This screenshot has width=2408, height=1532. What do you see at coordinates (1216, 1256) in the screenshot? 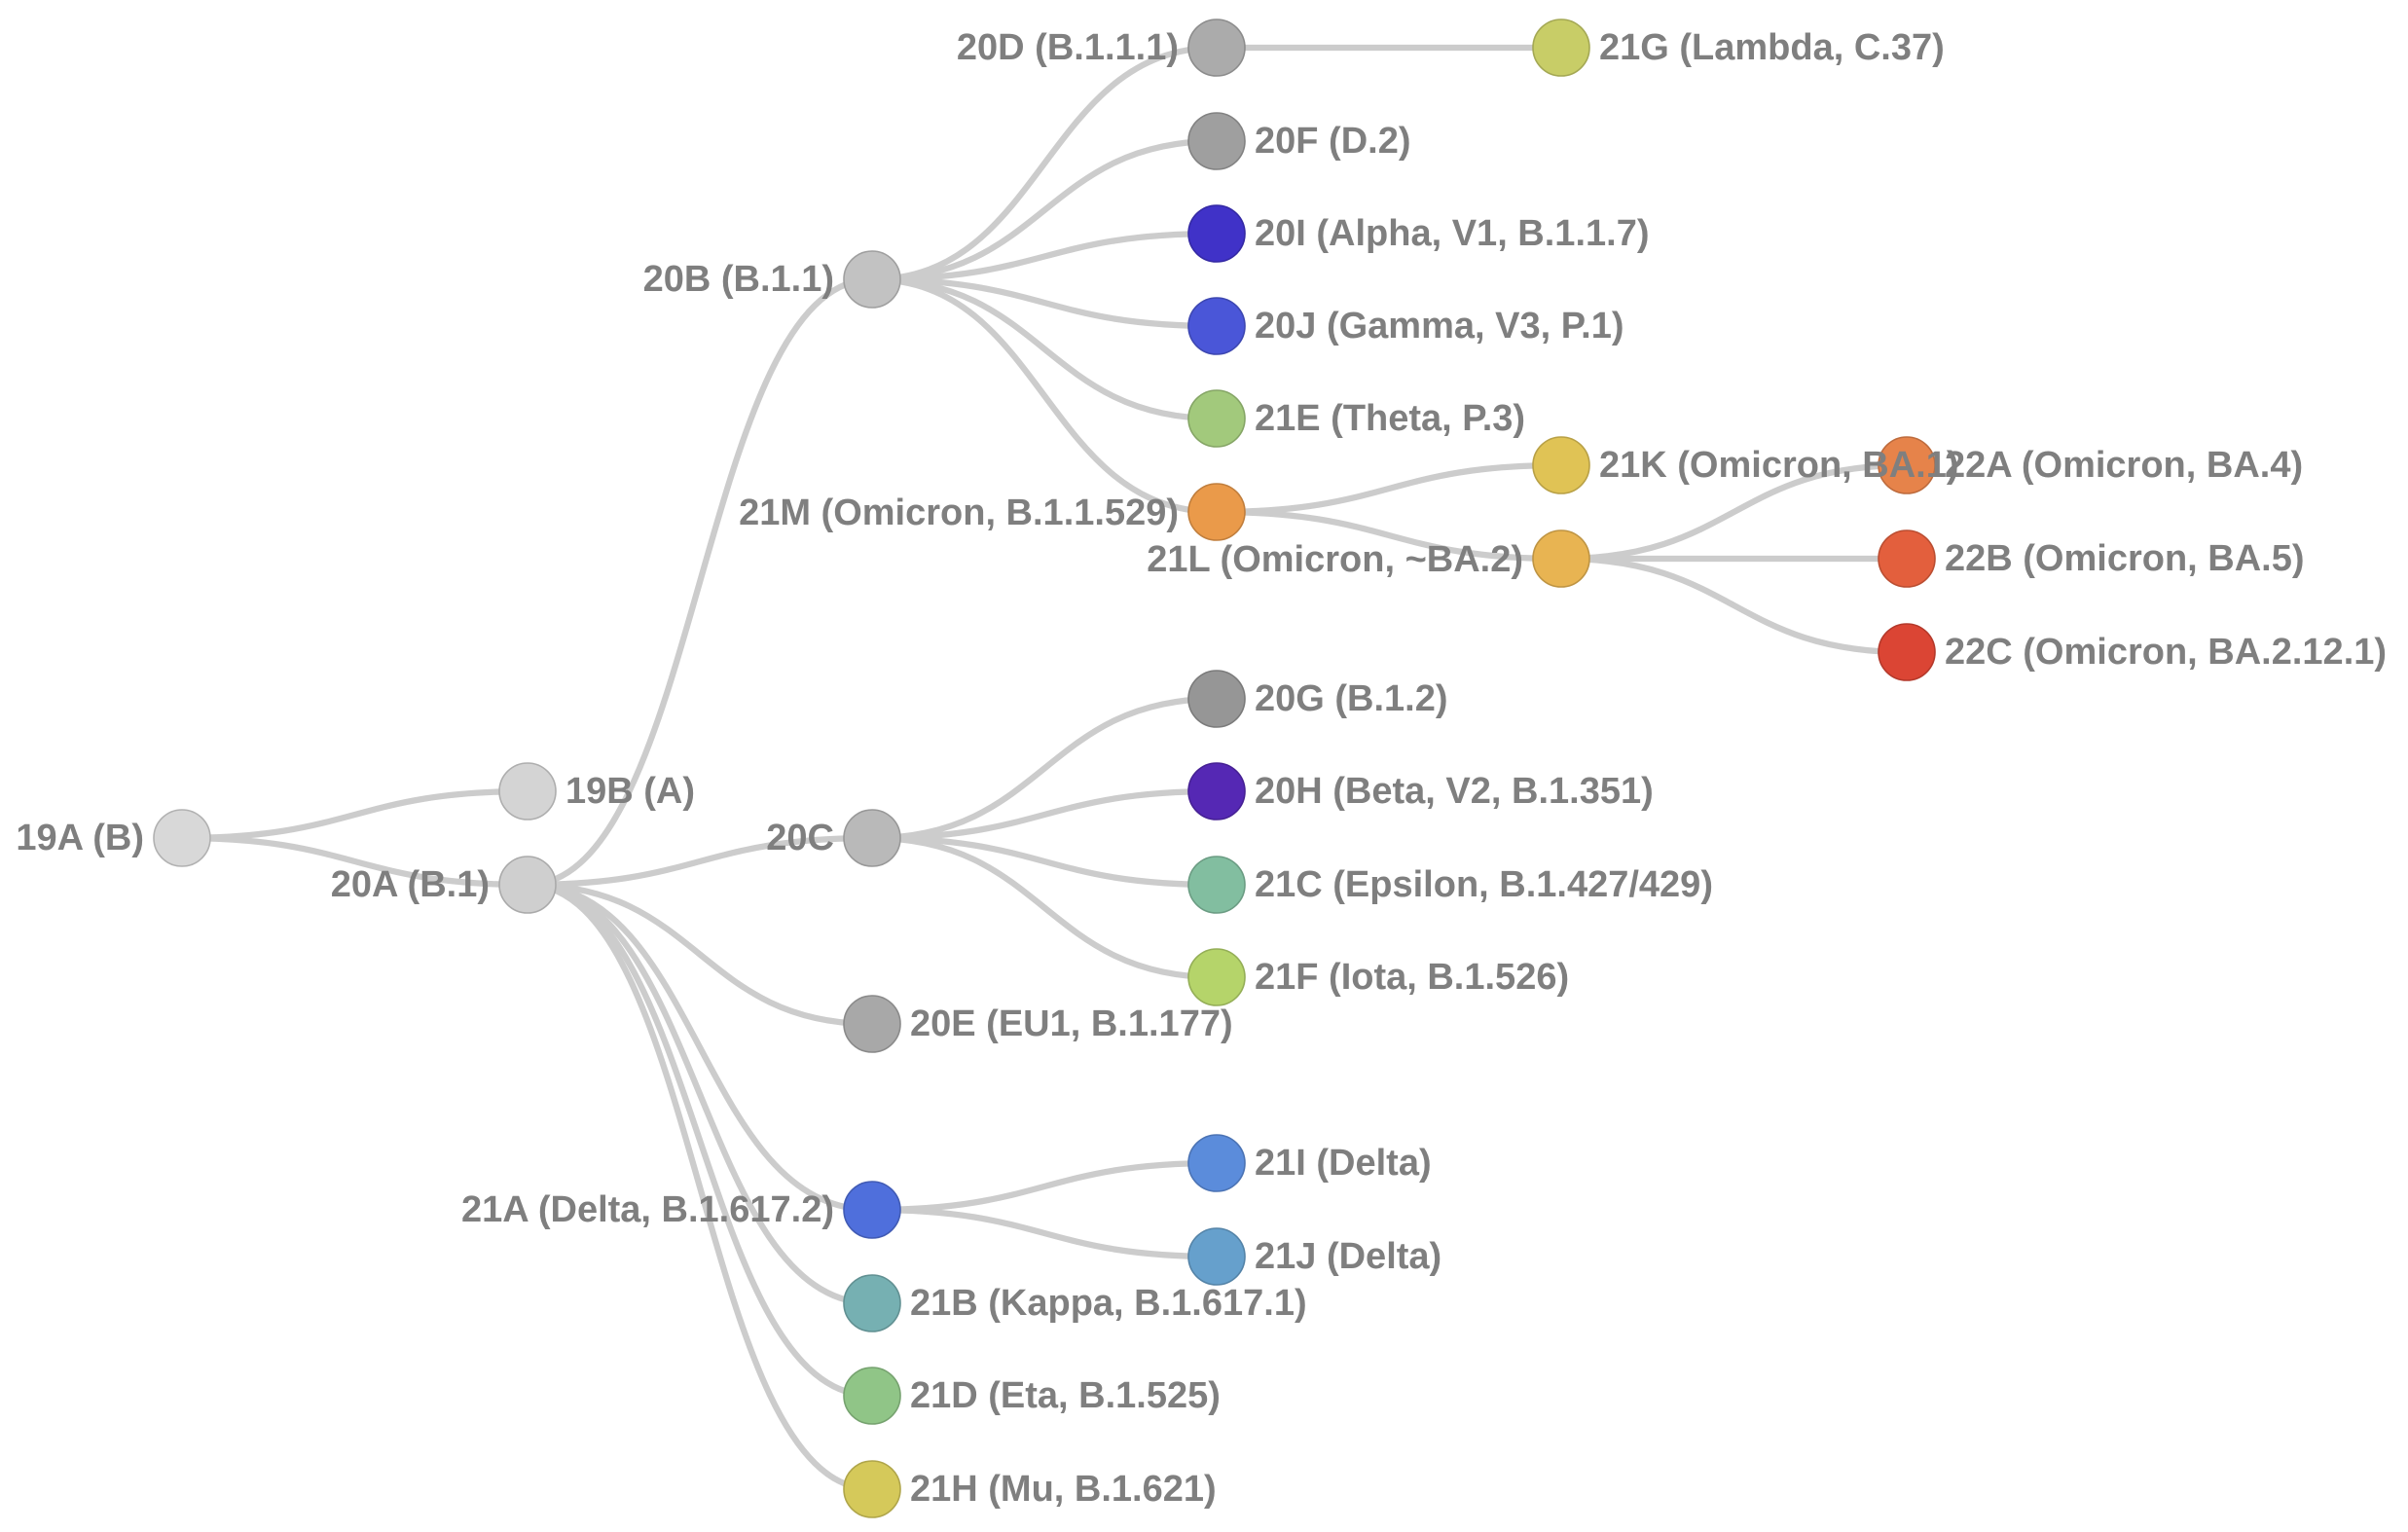
I see `clade-node-21j` at bounding box center [1216, 1256].